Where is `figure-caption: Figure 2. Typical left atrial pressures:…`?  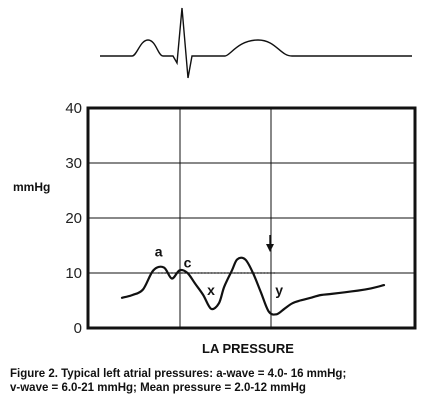 figure-caption: Figure 2. Typical left atrial pressures:… is located at coordinates (220, 381).